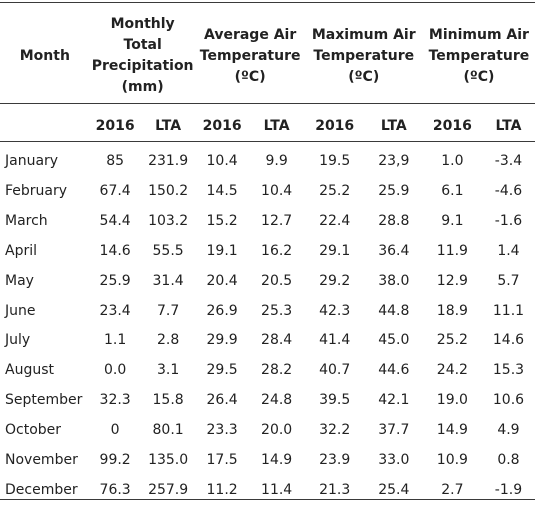 The height and width of the screenshot is (505, 535). Describe the element at coordinates (335, 310) in the screenshot. I see `value-cell: 42.3` at that location.